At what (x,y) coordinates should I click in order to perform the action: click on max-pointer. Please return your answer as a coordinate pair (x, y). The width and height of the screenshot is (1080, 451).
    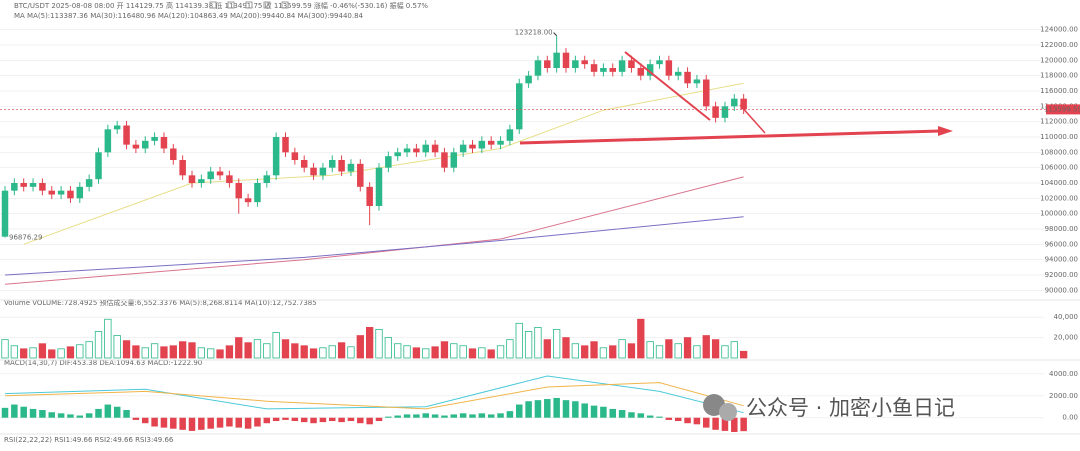
    Looking at the image, I should click on (555, 34).